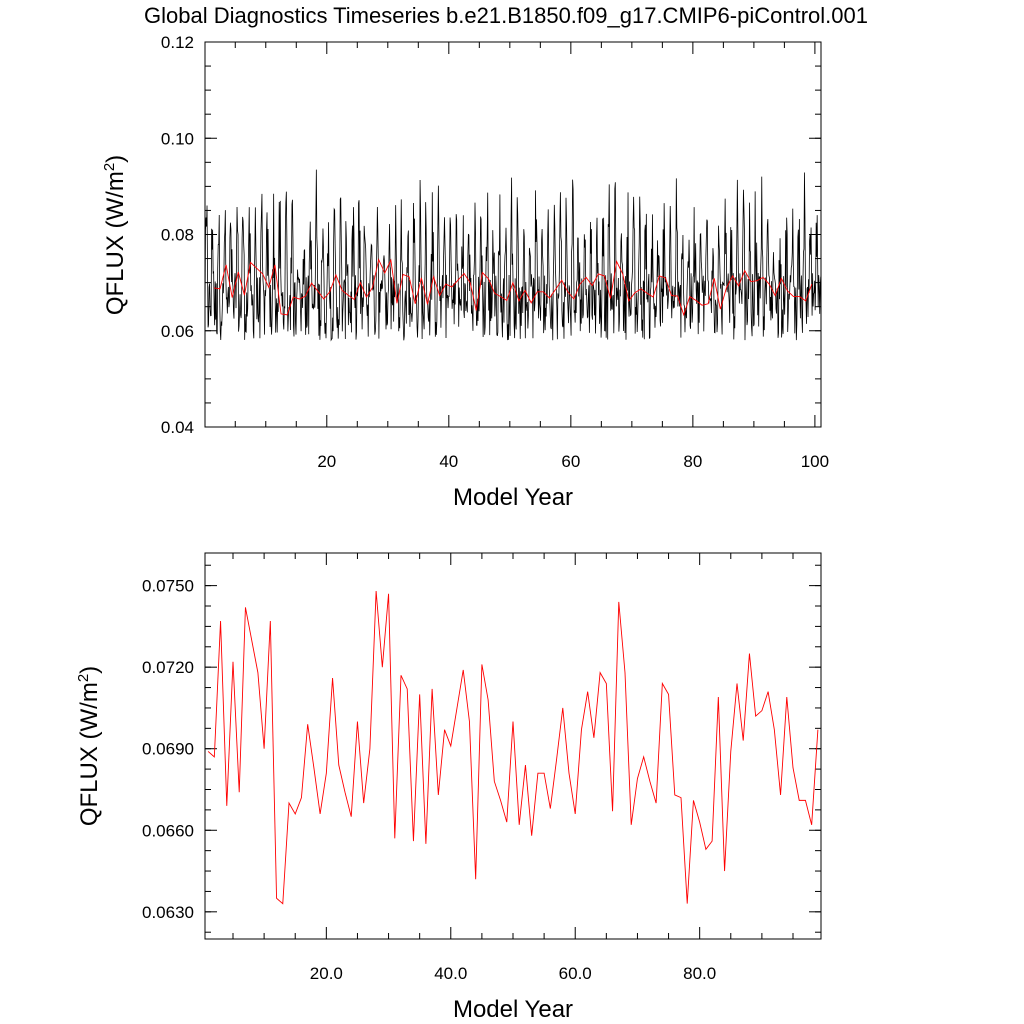 Image resolution: width=1024 pixels, height=1024 pixels. I want to click on top-y-tick-label: 0.04, so click(177, 427).